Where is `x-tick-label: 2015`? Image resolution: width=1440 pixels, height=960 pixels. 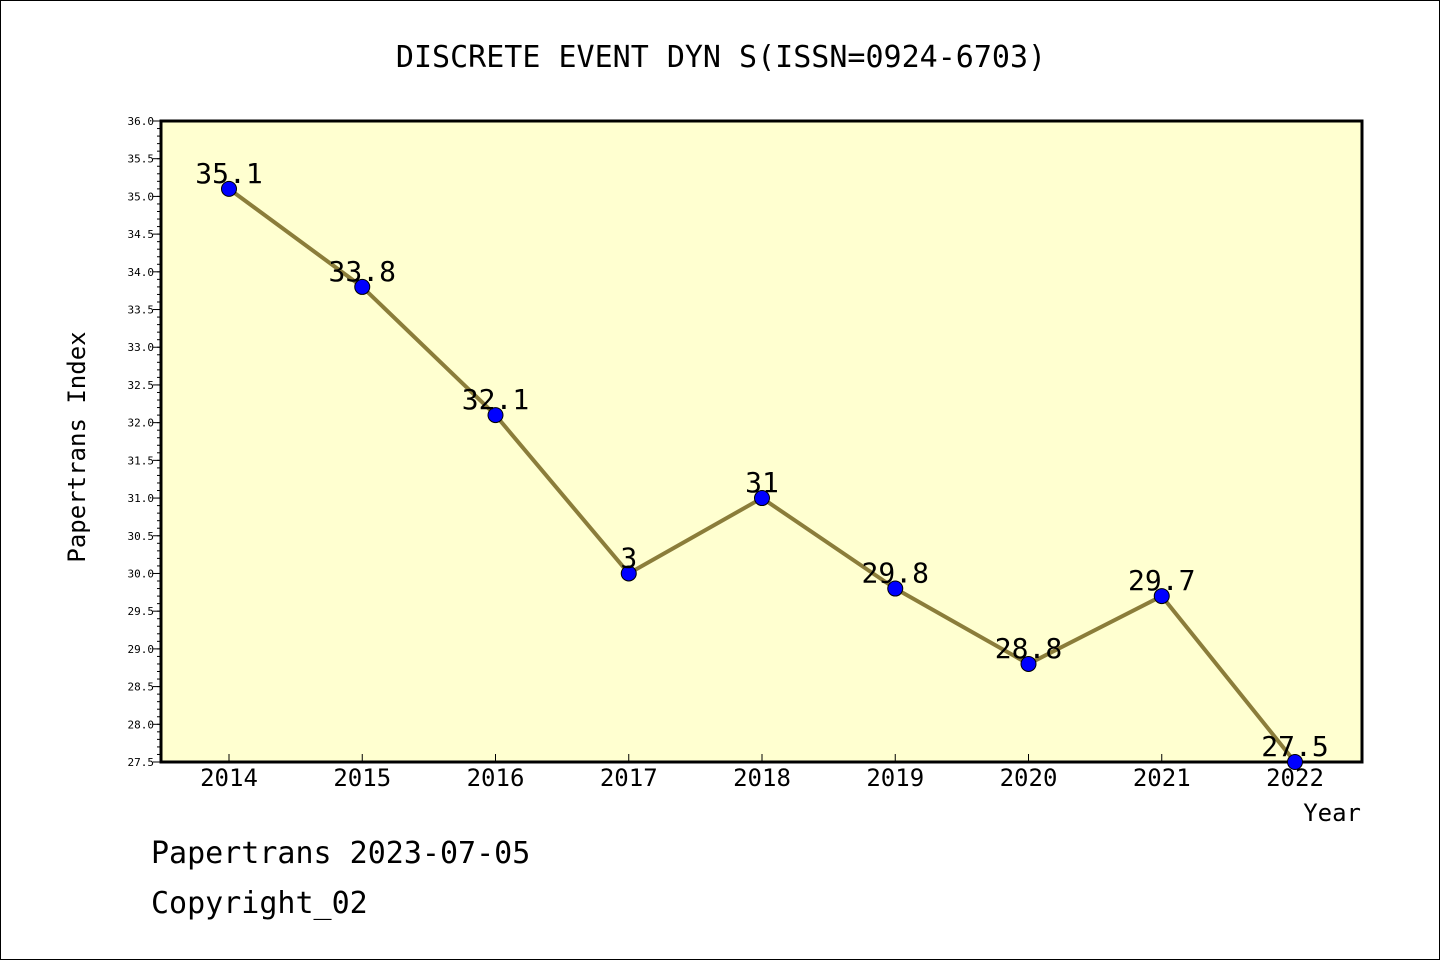
x-tick-label: 2015 is located at coordinates (362, 778).